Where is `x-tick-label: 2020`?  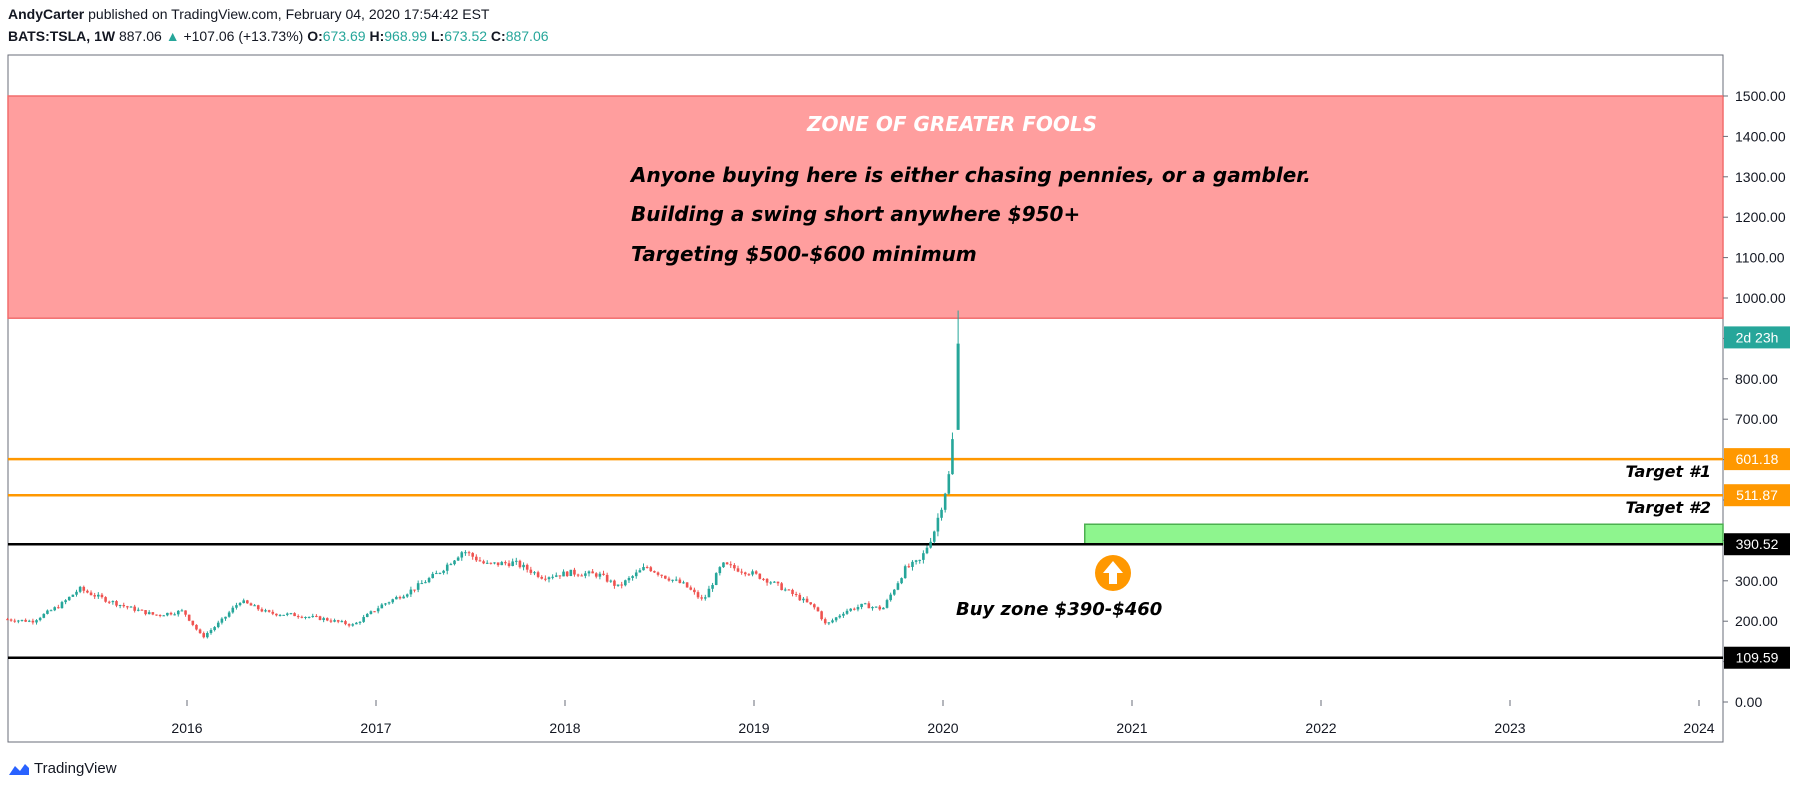
x-tick-label: 2020 is located at coordinates (942, 728).